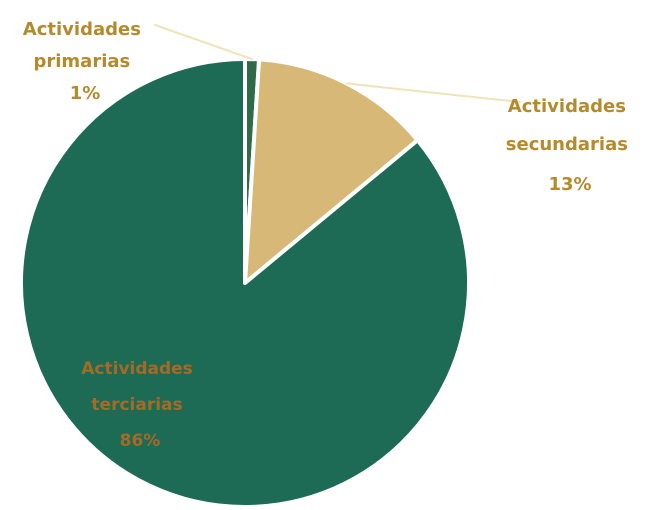 This screenshot has width=657, height=510. I want to click on slice-label-line: primarias, so click(81, 61).